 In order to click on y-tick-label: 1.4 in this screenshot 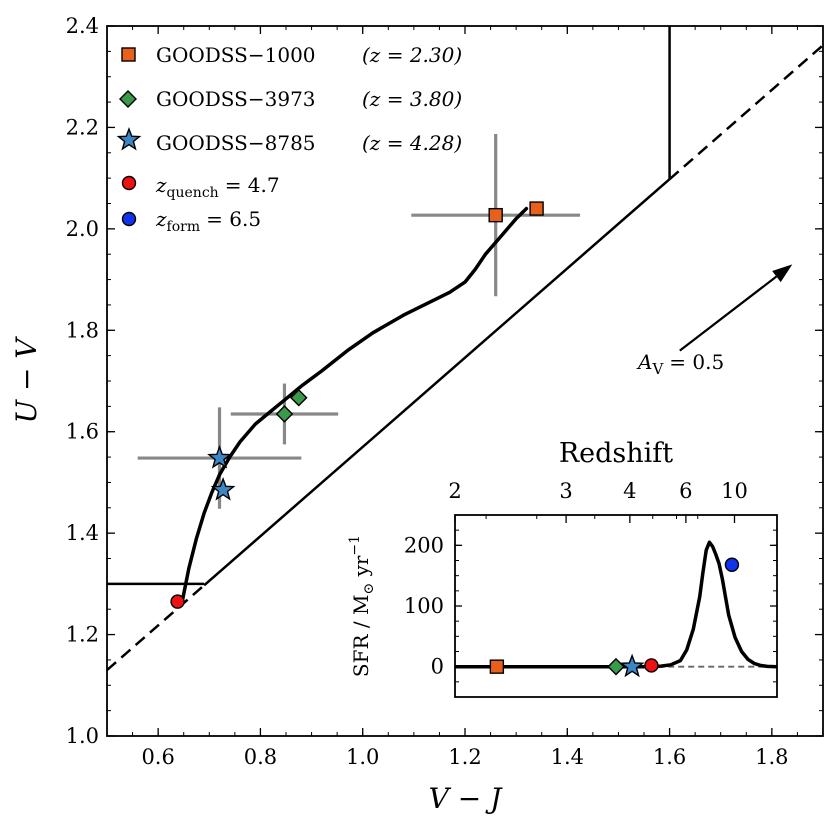, I will do `click(82, 533)`.